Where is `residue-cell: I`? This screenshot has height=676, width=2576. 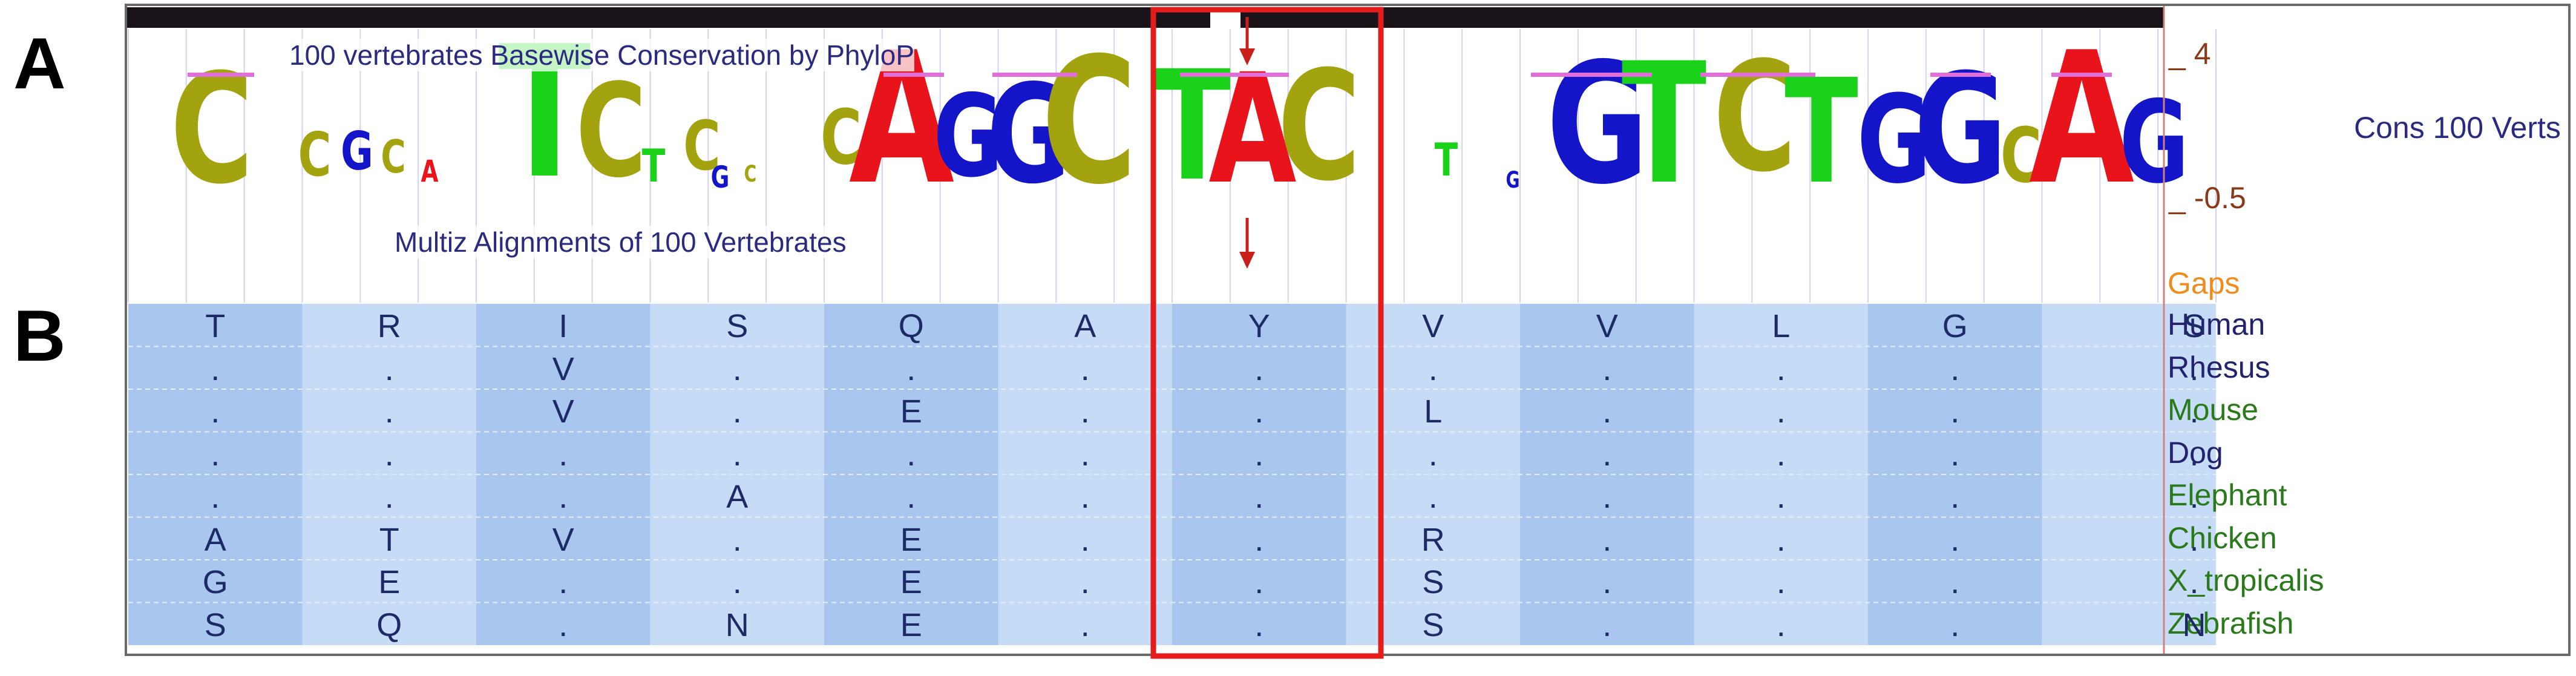
residue-cell: I is located at coordinates (563, 326).